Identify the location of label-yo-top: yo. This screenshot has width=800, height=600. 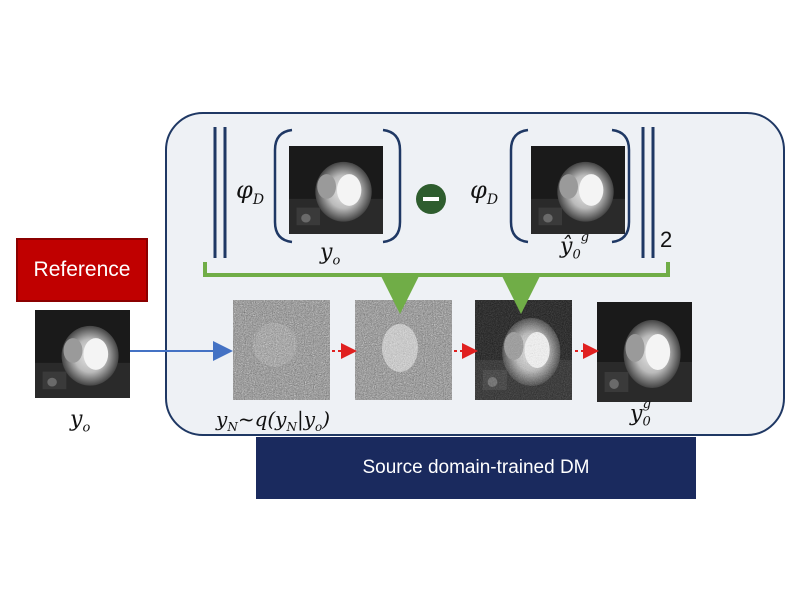
(330, 254).